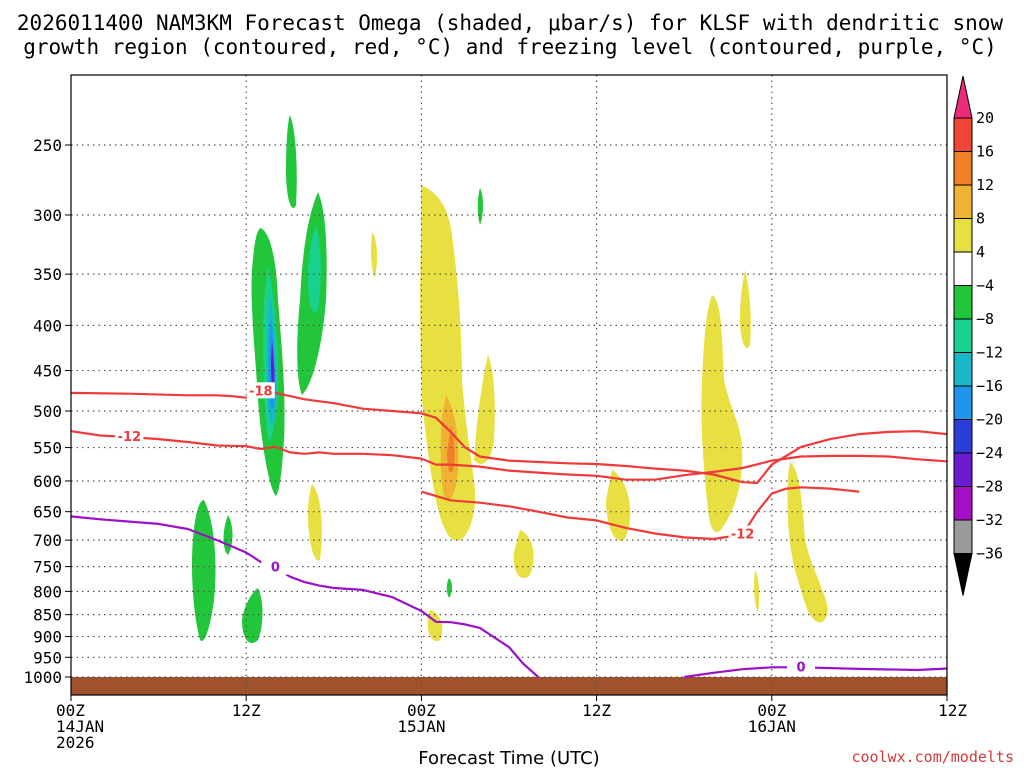  Describe the element at coordinates (509, 686) in the screenshot. I see `ground-terrain` at that location.